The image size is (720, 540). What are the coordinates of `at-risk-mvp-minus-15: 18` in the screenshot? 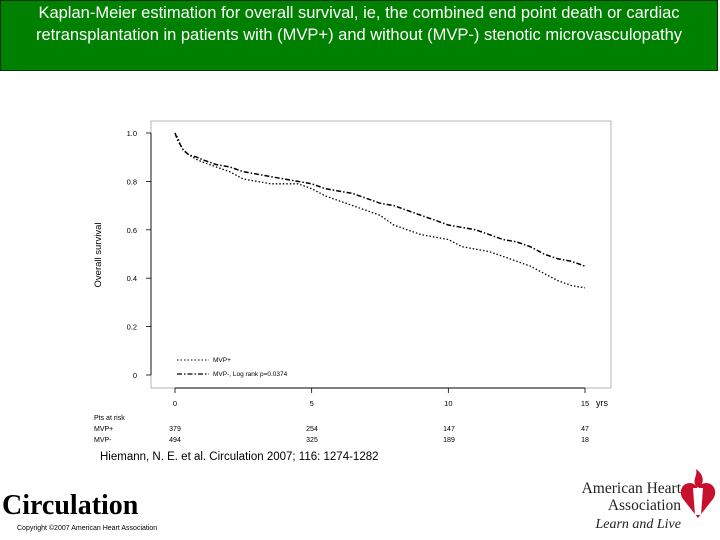 It's located at (585, 440).